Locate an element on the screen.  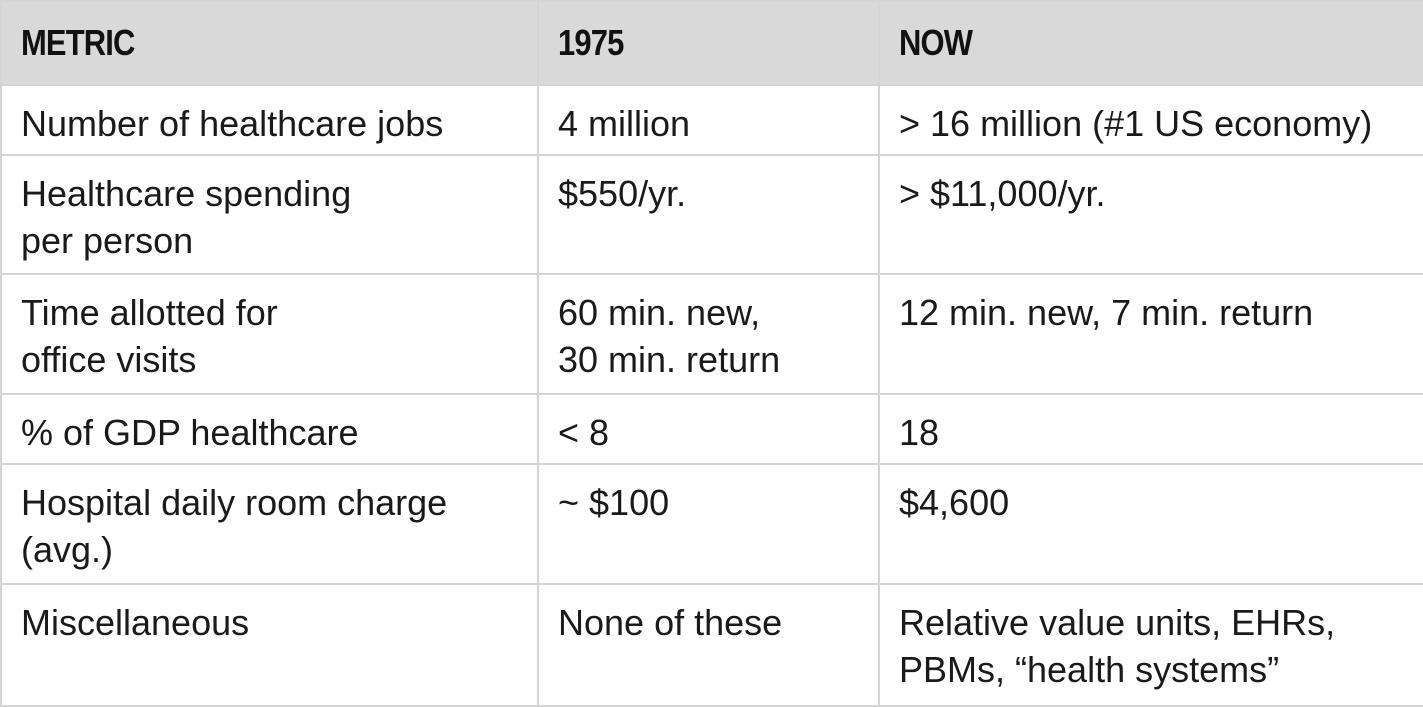
value-1975-cell: $550/yr. is located at coordinates (708, 214).